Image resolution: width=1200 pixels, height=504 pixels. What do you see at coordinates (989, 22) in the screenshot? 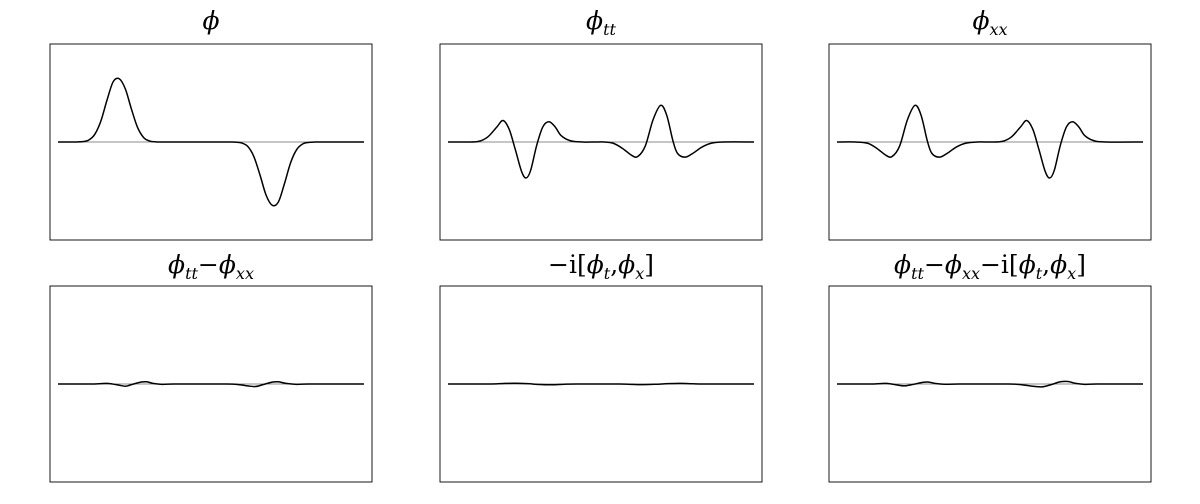
I see `panel-title: ϕxx` at bounding box center [989, 22].